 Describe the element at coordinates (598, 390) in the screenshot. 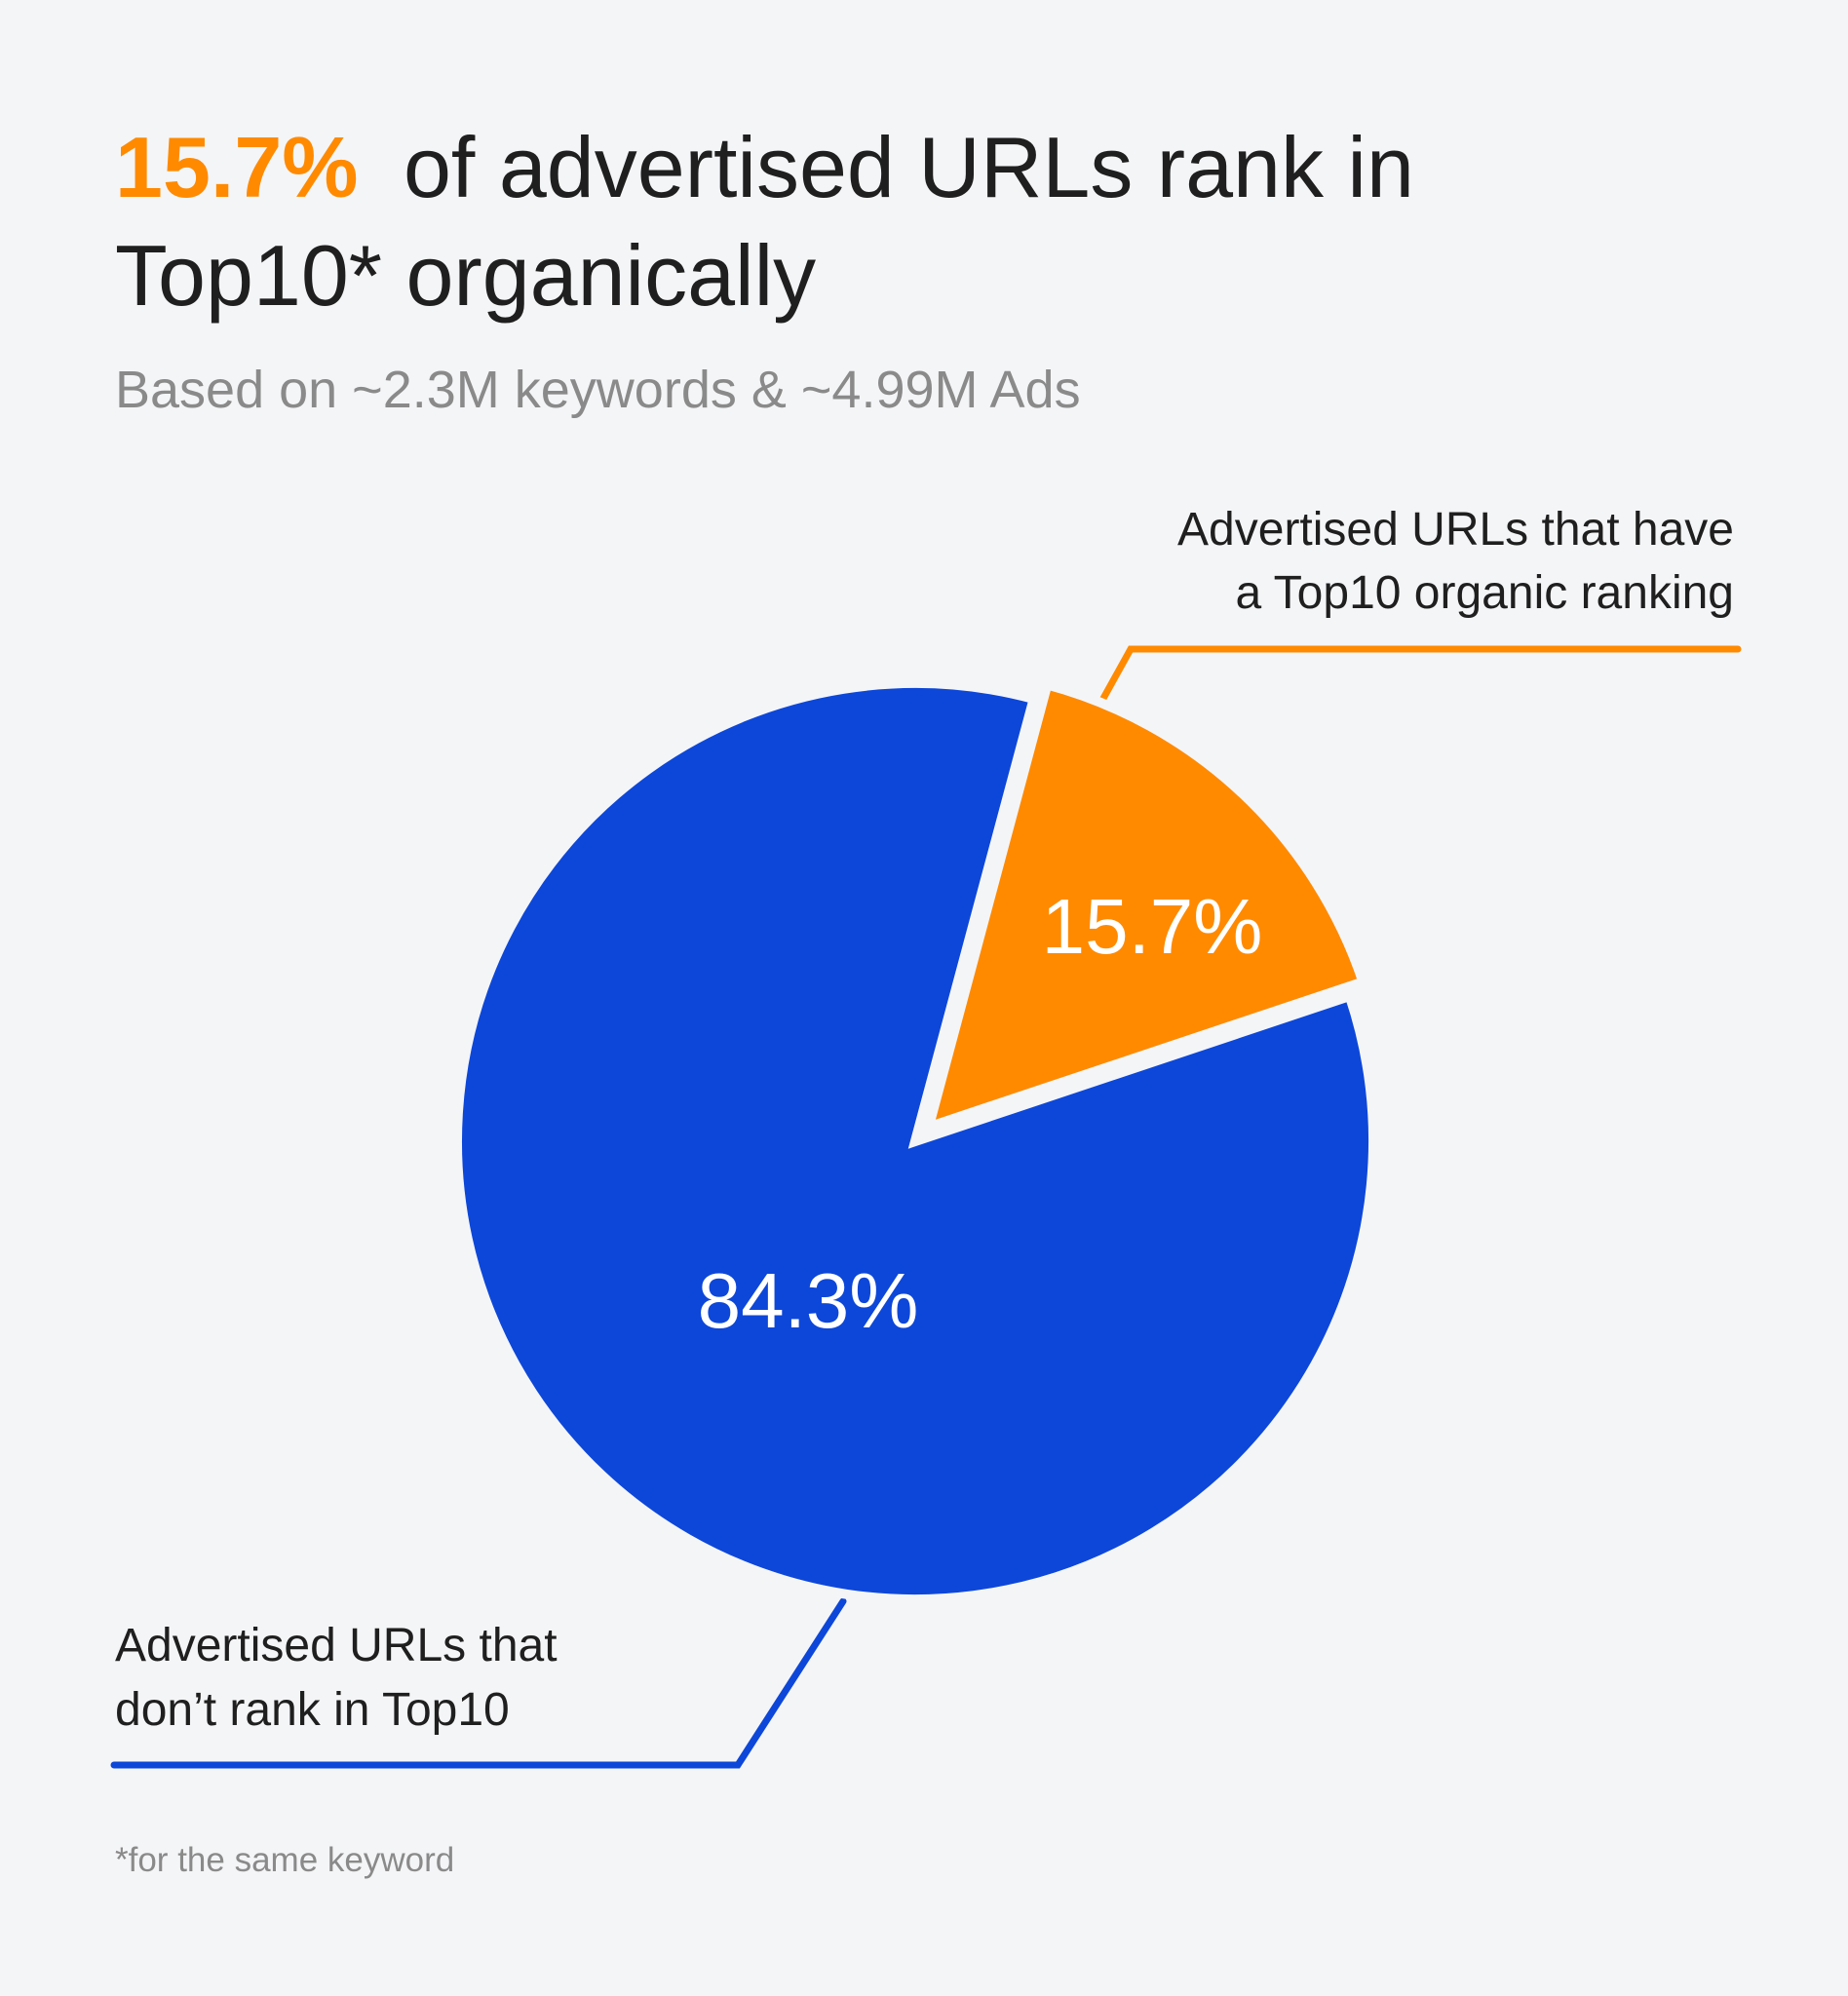

I see `chart-subtitle: Based on ~2.3M keywords & ~4.99M Ads` at that location.